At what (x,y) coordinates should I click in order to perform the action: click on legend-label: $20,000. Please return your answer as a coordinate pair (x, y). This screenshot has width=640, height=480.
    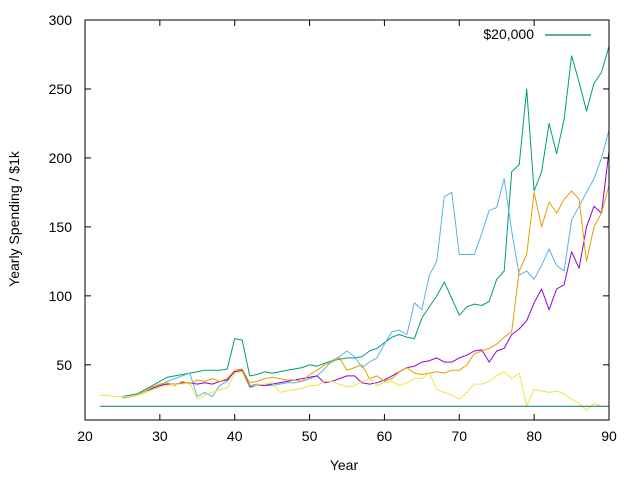
    Looking at the image, I should click on (508, 34).